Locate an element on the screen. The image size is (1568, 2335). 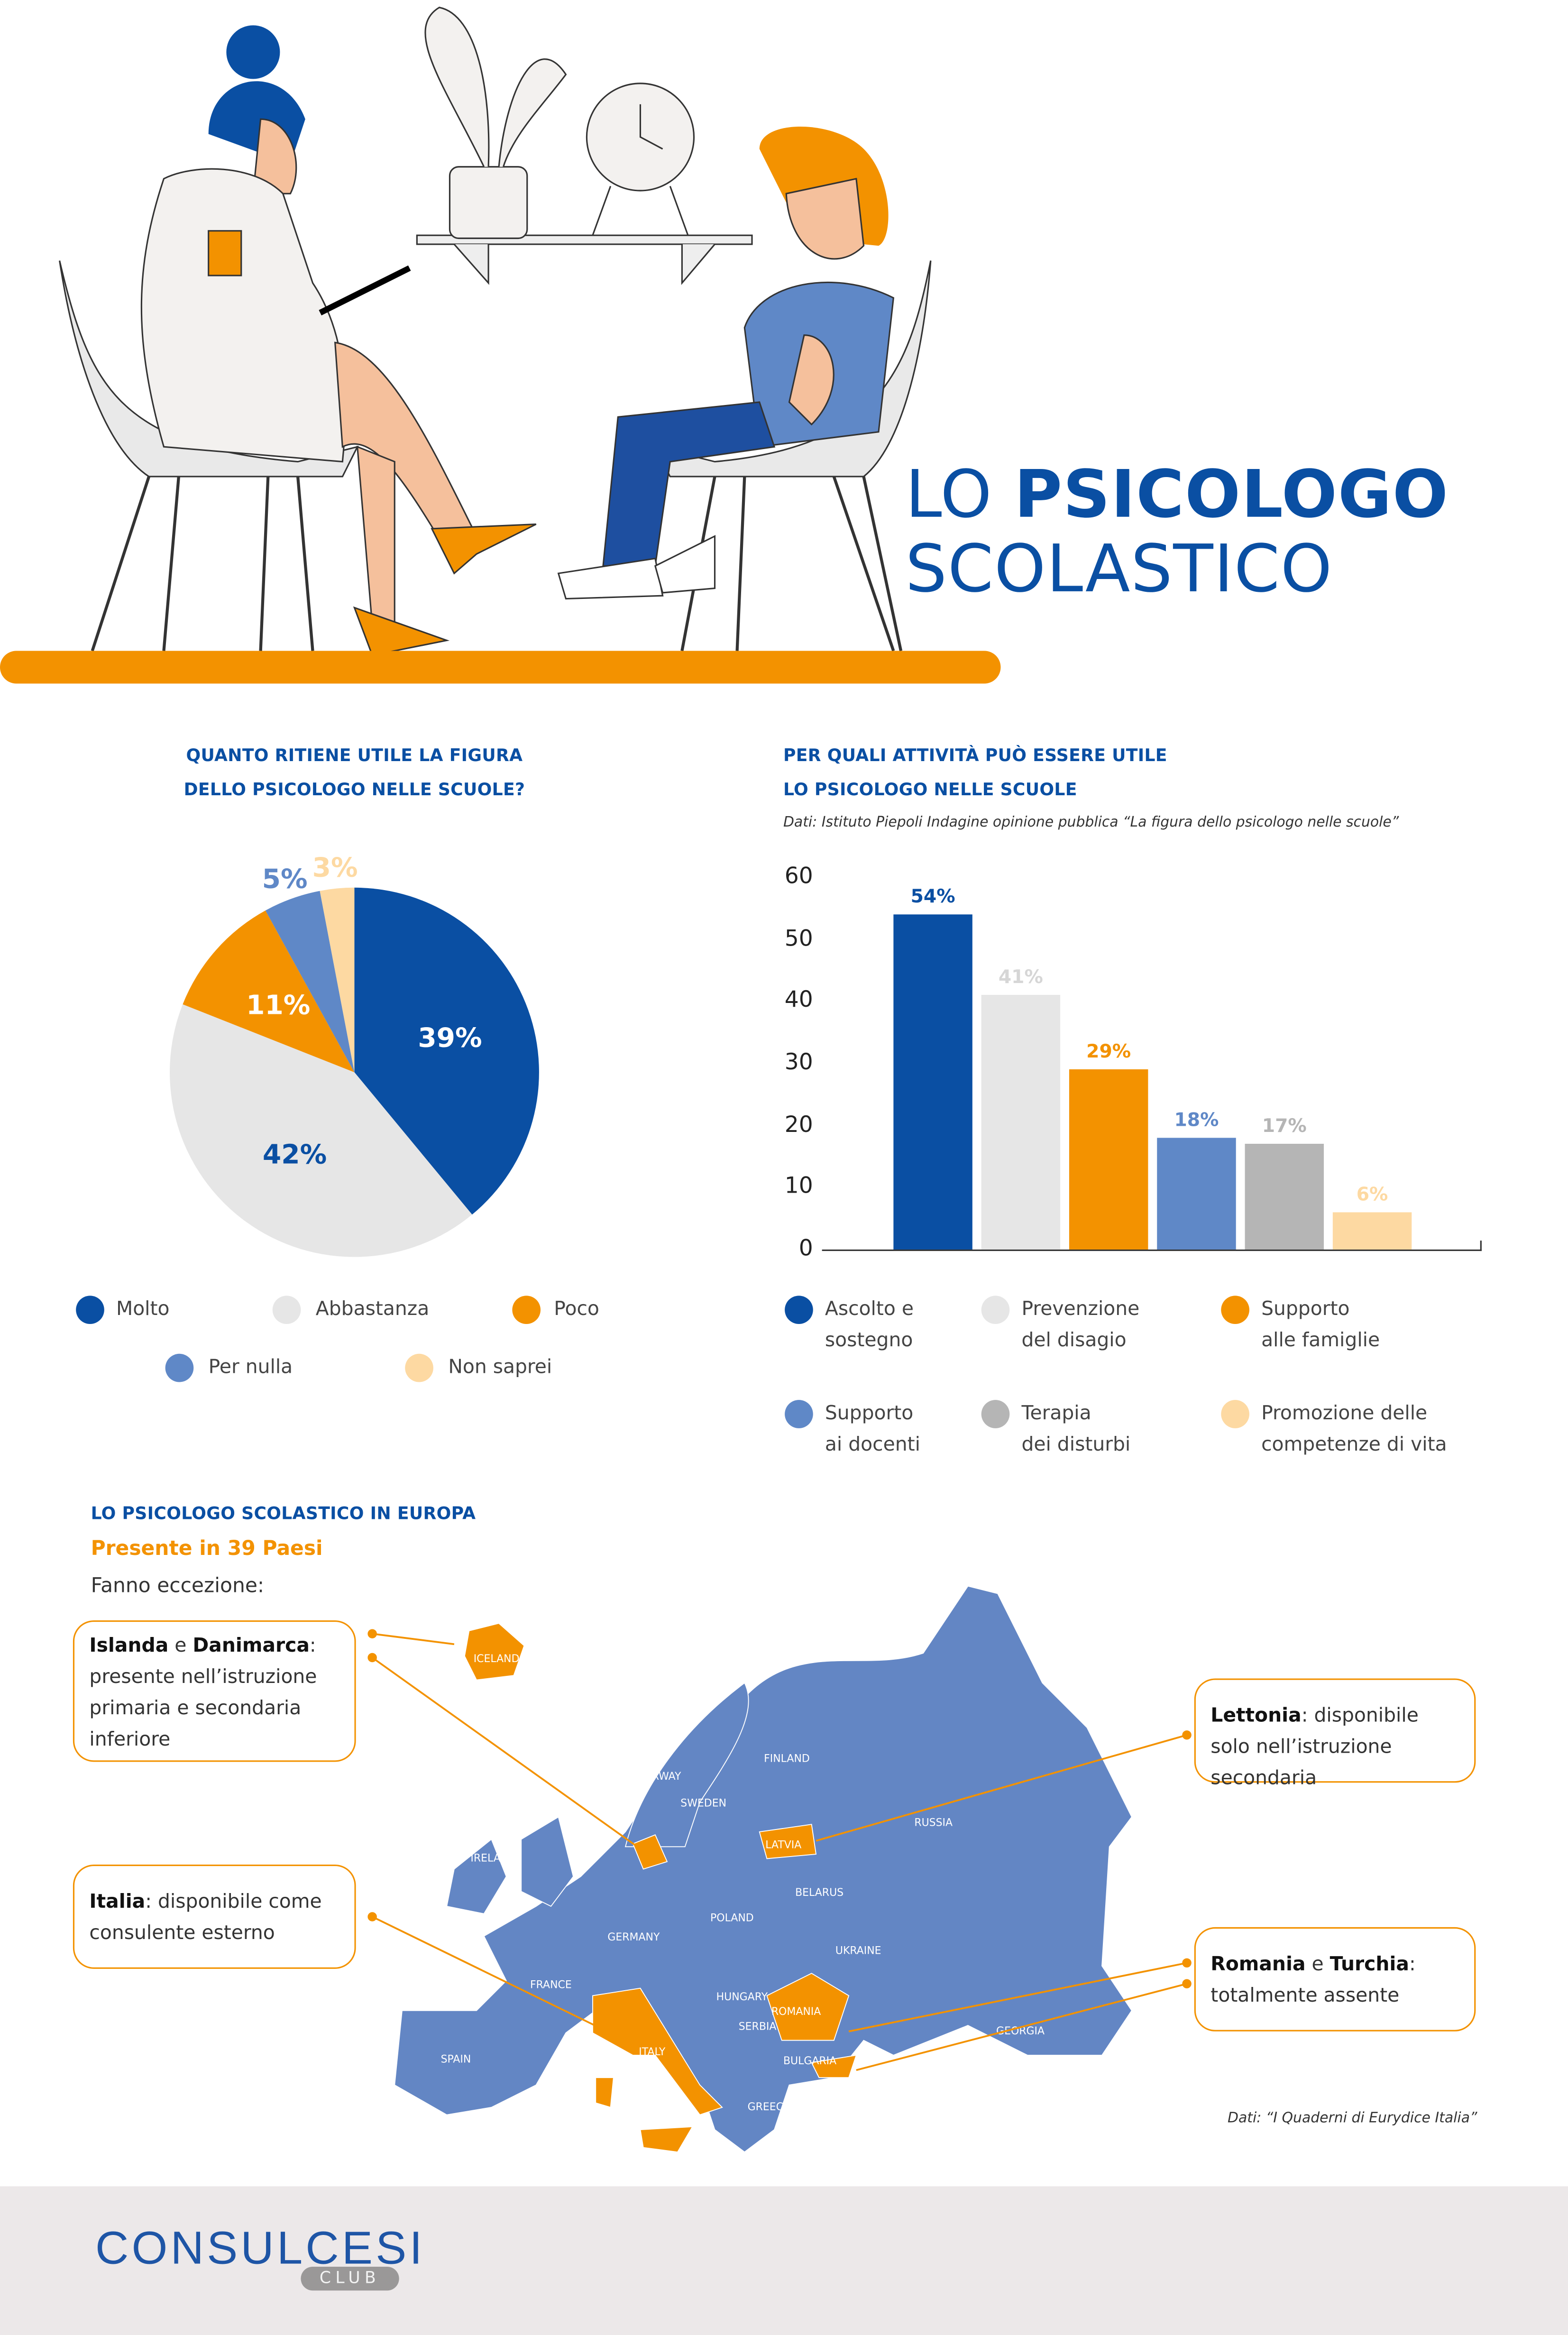
pie-data-label: 39% is located at coordinates (450, 1038).